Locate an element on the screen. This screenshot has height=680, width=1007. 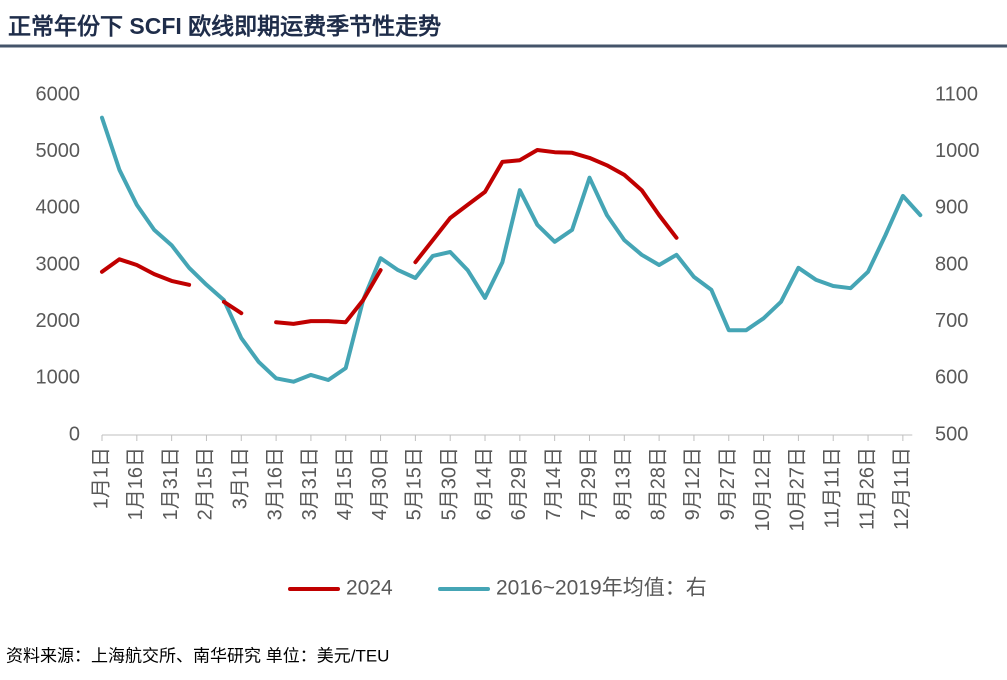
y2-tick-label: 700 is located at coordinates (951, 321).